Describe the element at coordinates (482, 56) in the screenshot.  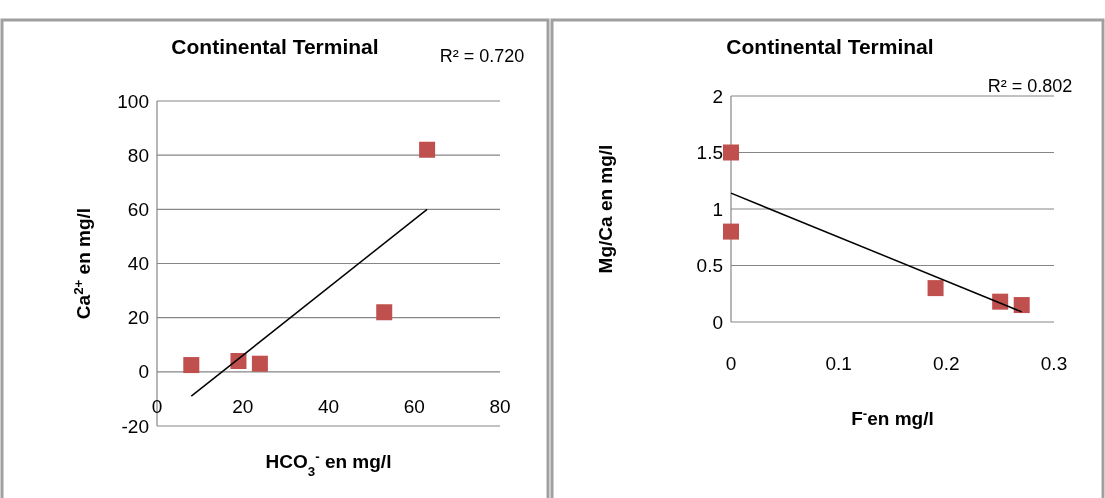
I see `text: R² = 0.720` at that location.